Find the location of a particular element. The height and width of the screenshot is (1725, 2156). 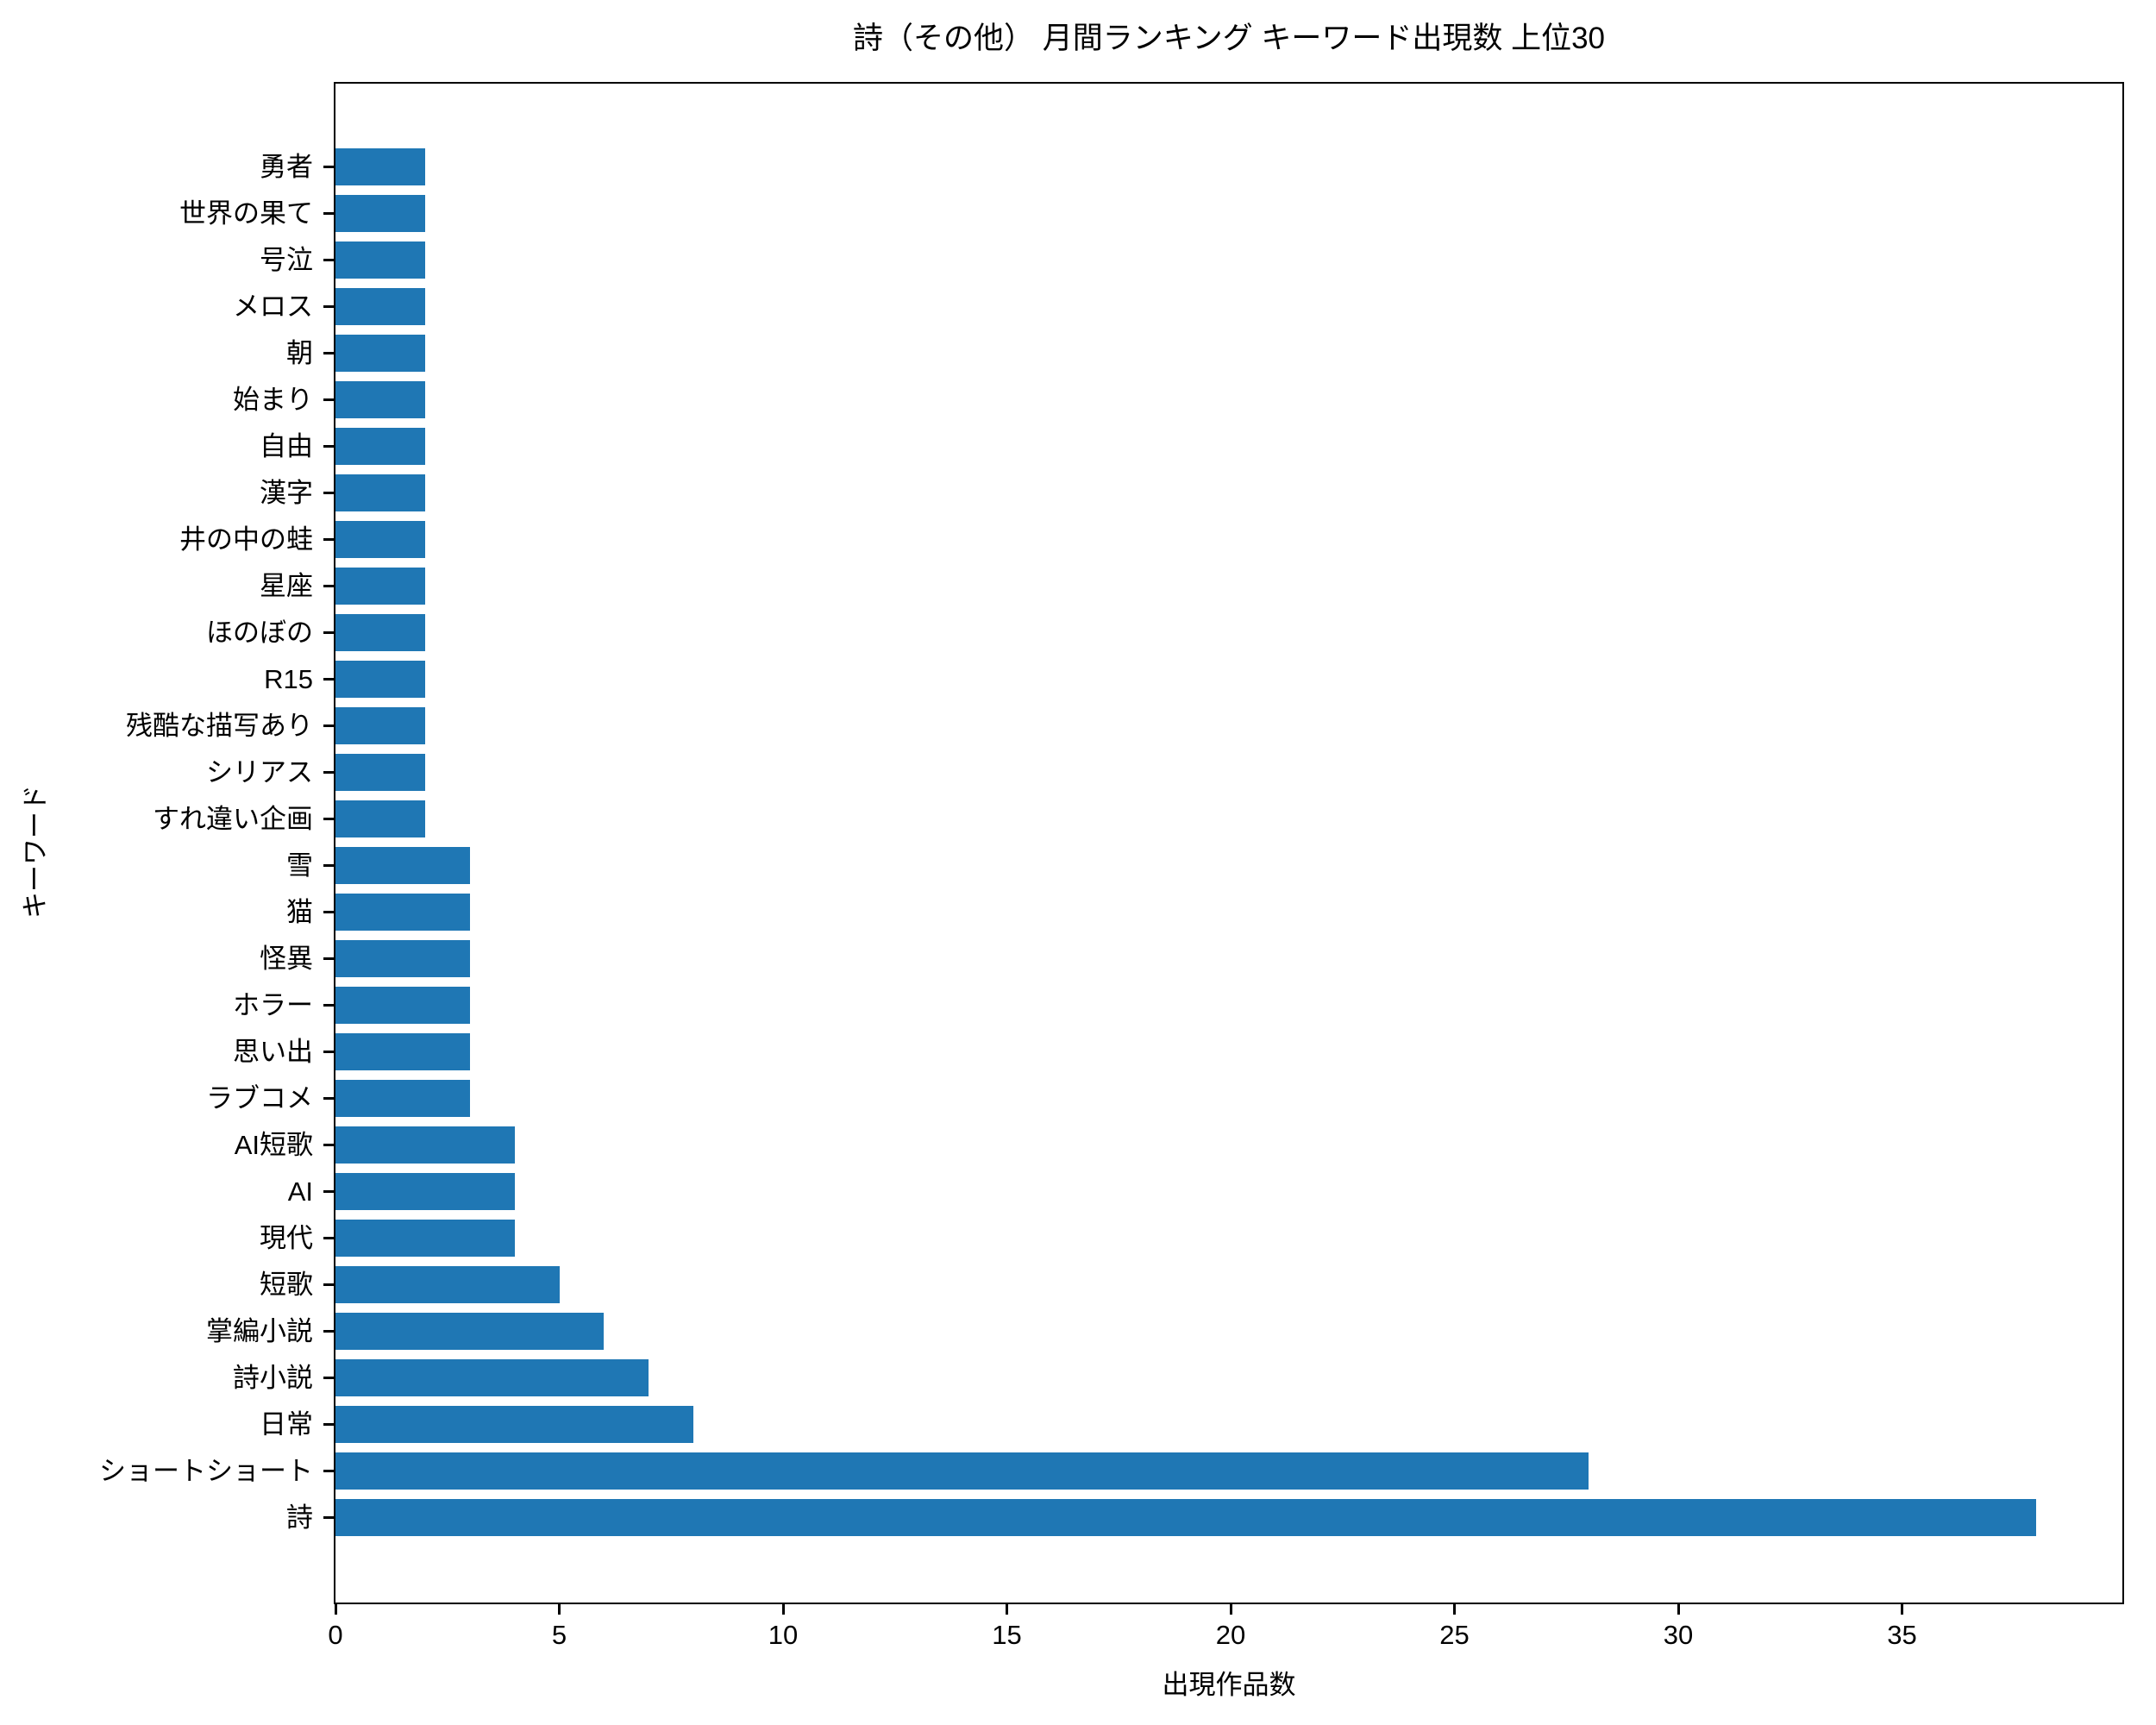

y-tick-label: ショートショート is located at coordinates (206, 1471).